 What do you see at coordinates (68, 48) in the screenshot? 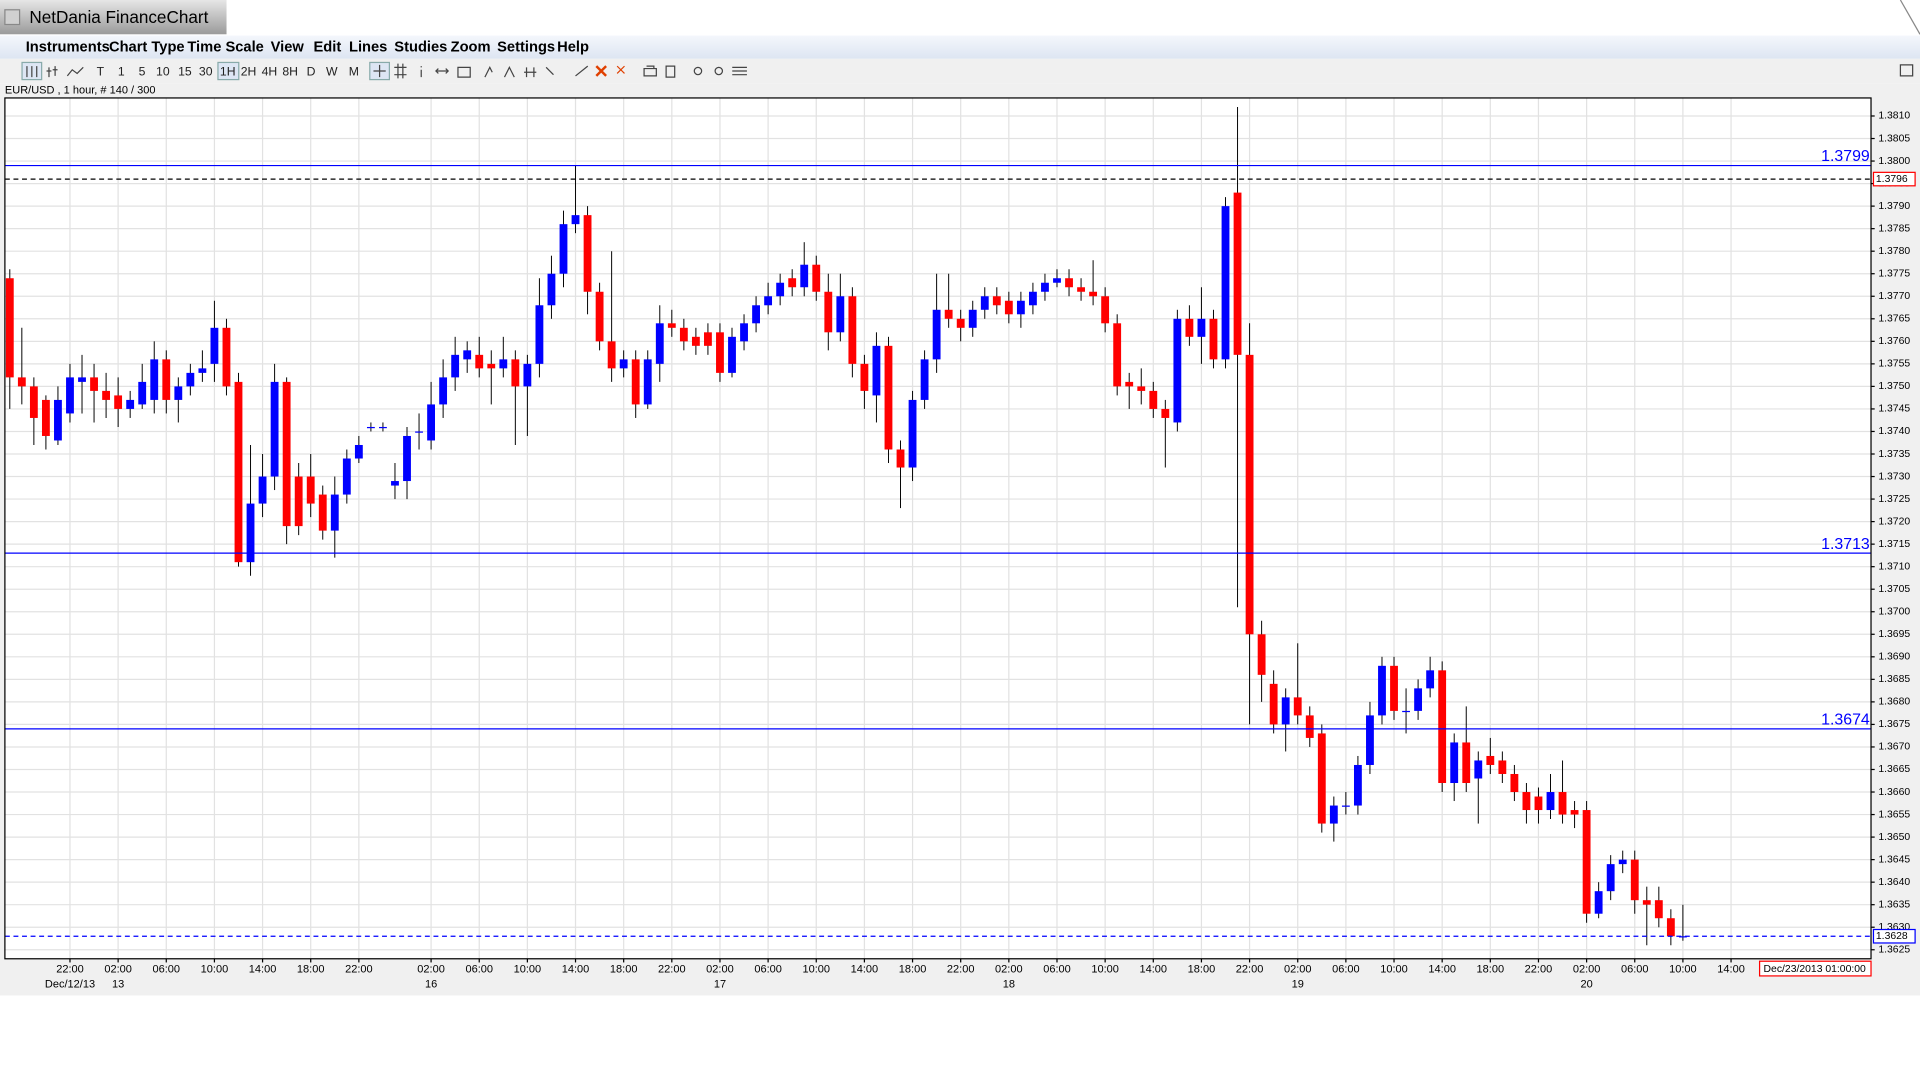
I see `menu-item: Instruments` at bounding box center [68, 48].